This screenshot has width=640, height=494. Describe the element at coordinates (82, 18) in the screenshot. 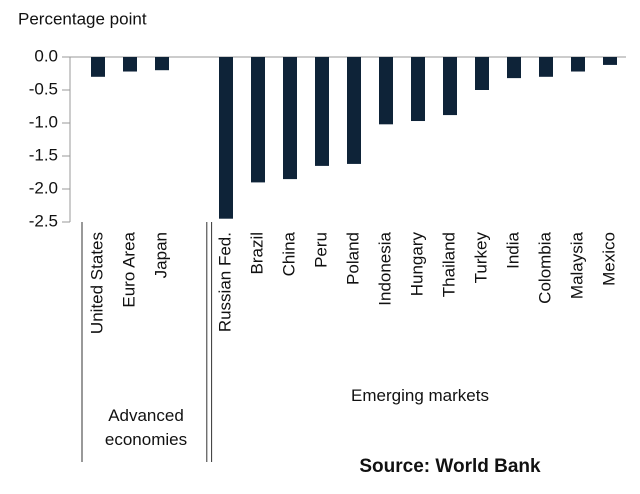

I see `y-axis-label: Percentage point` at that location.